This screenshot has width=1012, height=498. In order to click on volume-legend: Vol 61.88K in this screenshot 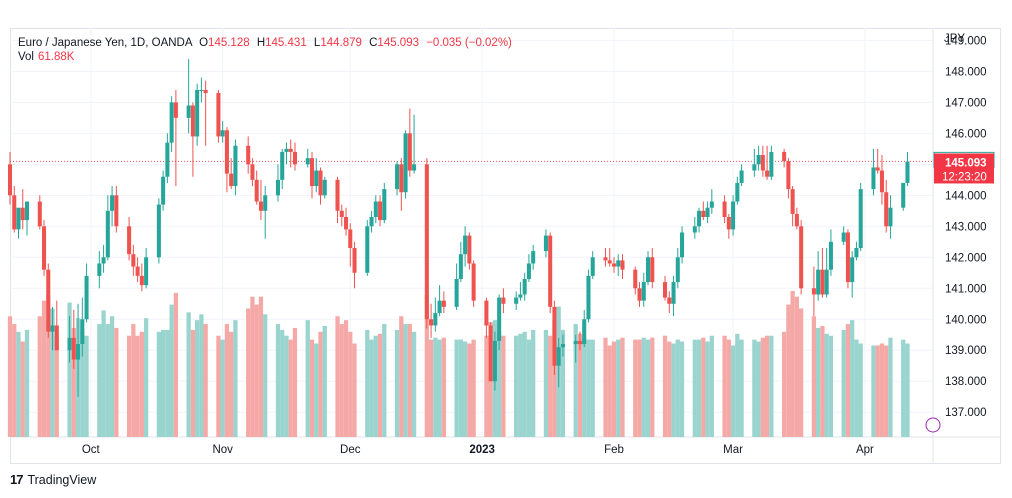, I will do `click(46, 57)`.